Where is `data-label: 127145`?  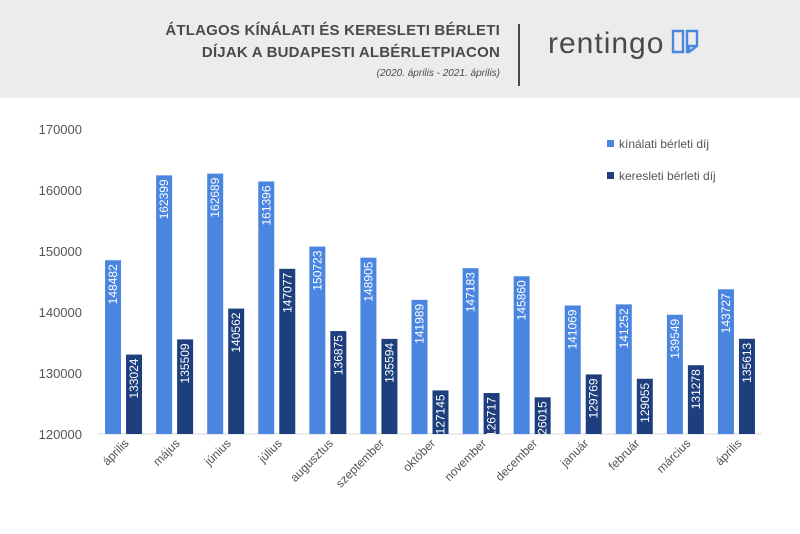 data-label: 127145 is located at coordinates (441, 414).